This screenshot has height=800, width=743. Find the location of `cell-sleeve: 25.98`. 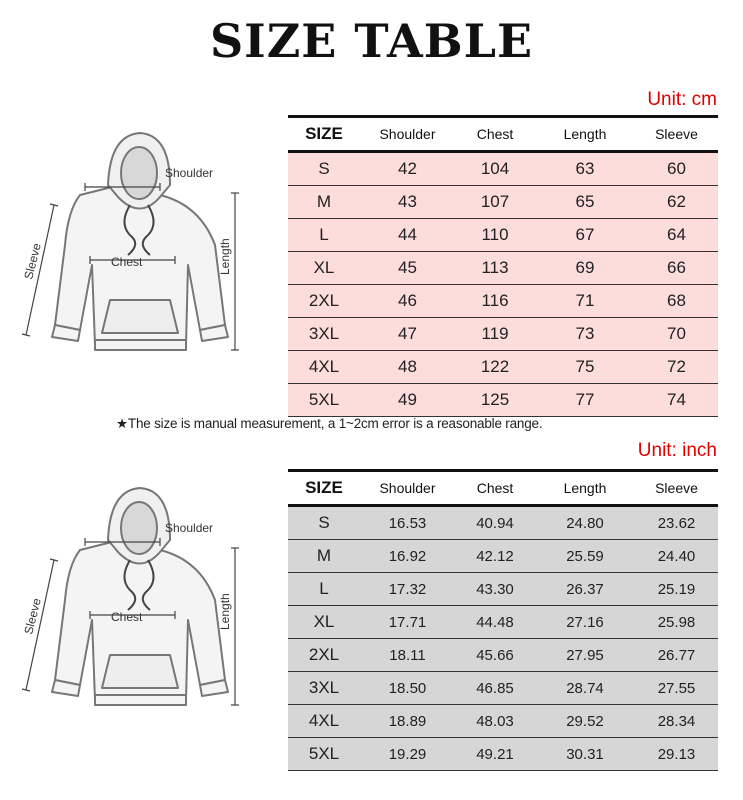

cell-sleeve: 25.98 is located at coordinates (676, 622).